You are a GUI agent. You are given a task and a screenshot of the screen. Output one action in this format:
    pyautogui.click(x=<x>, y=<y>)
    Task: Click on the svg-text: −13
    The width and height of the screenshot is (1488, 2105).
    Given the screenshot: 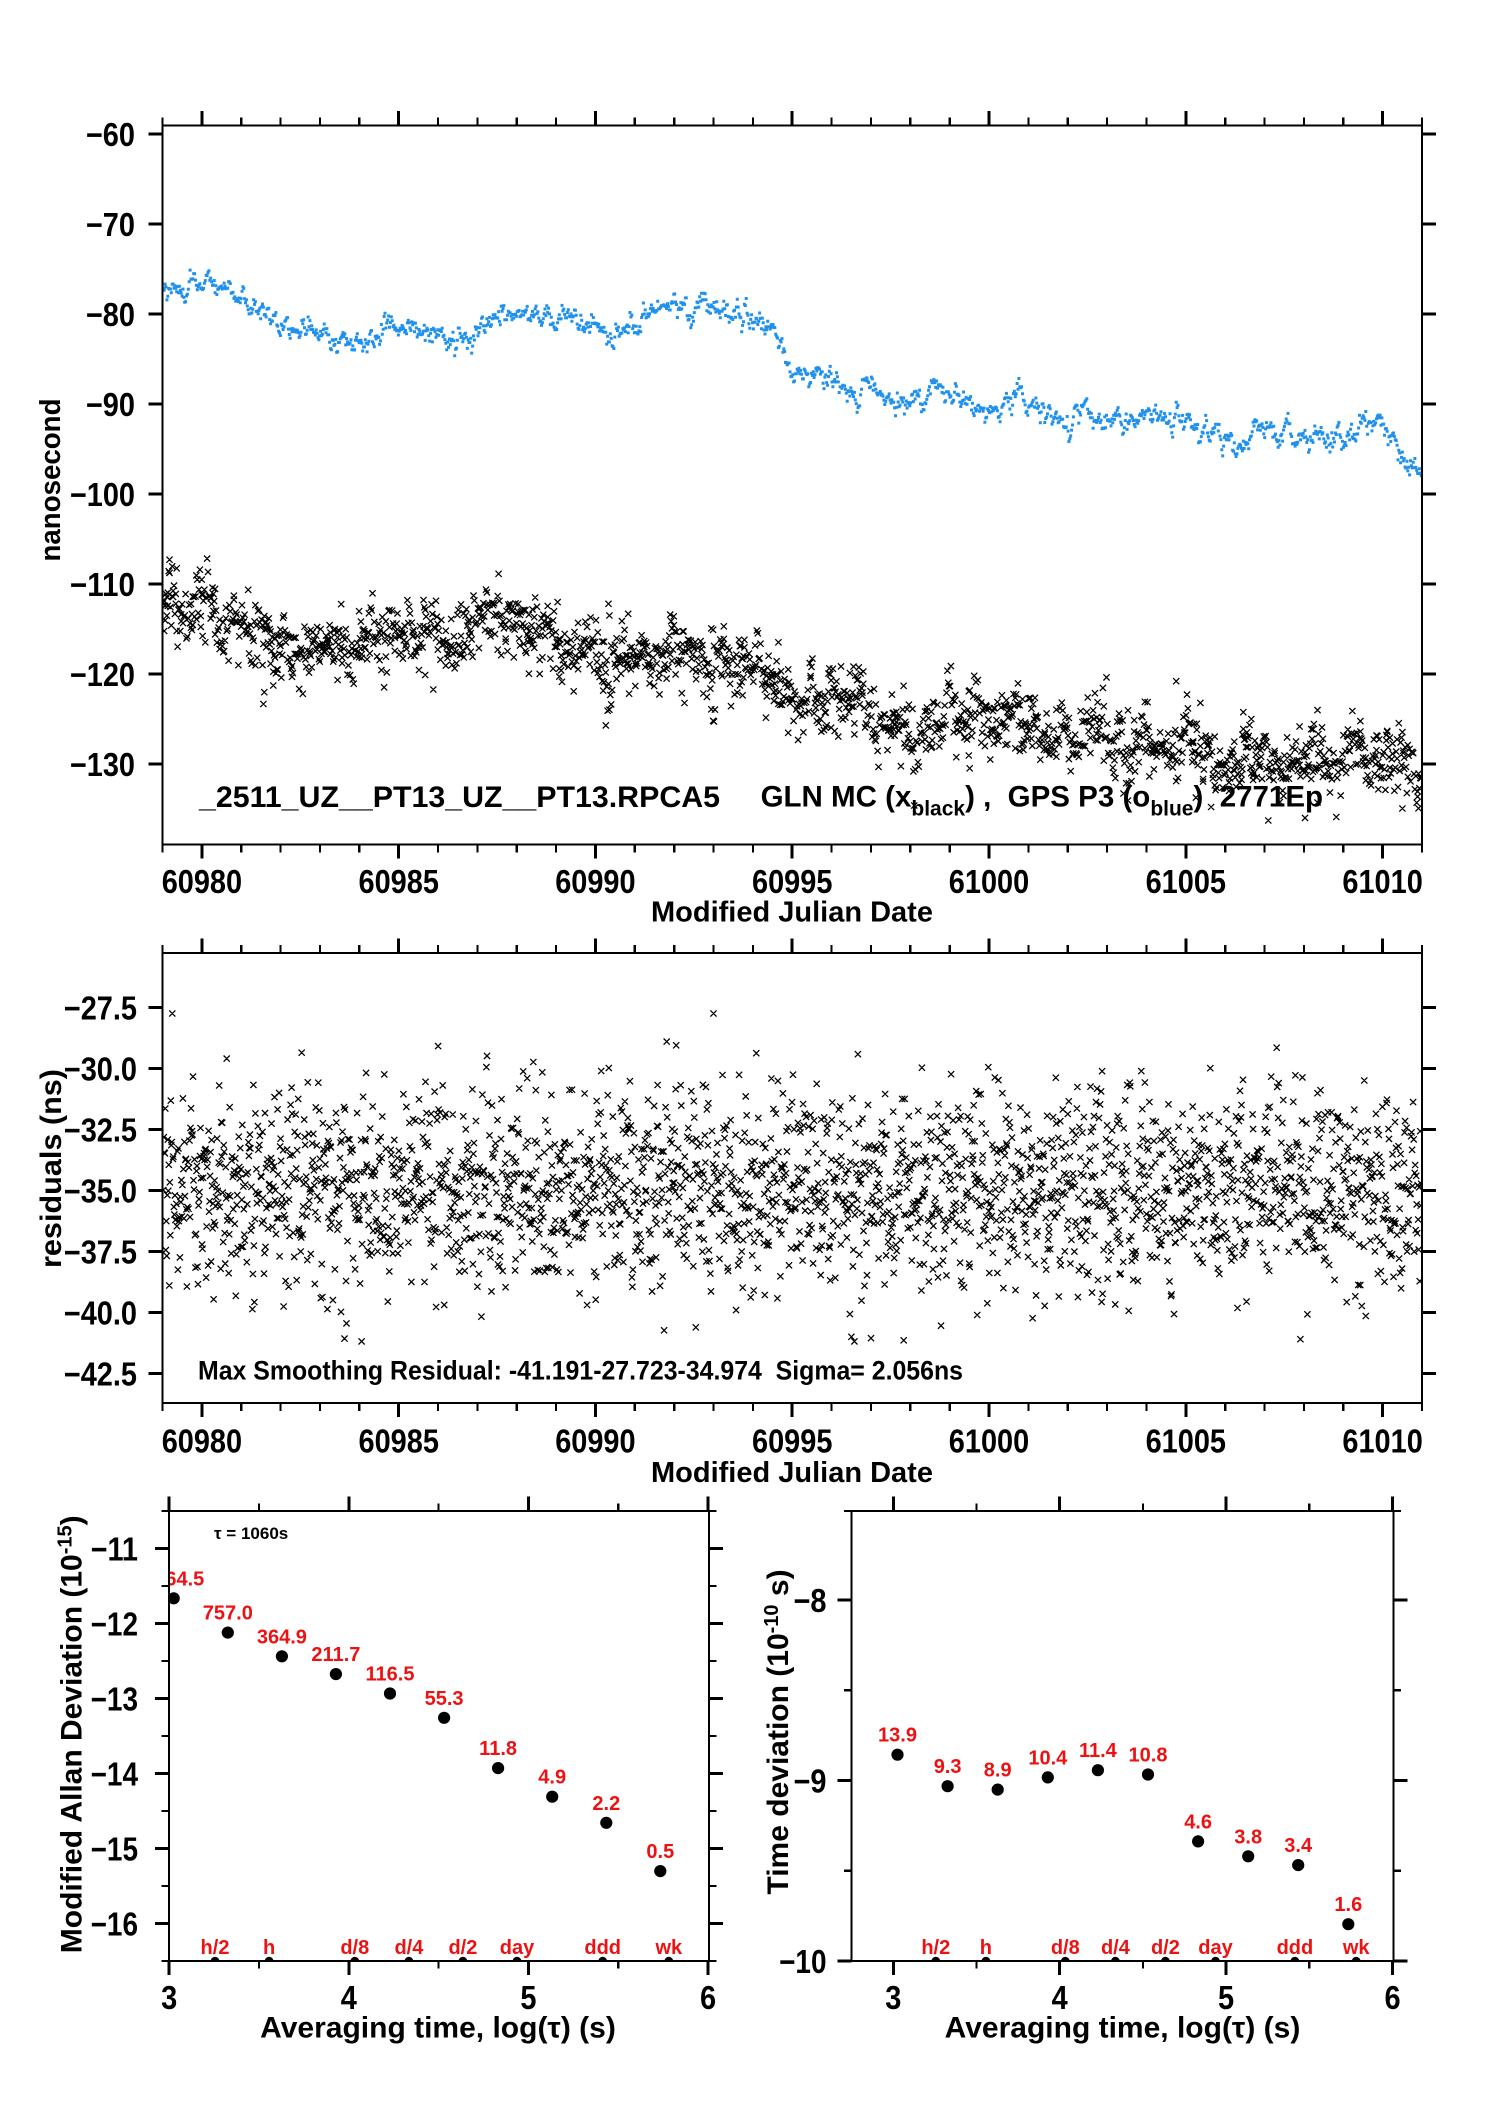 What is the action you would take?
    pyautogui.click(x=114, y=1699)
    